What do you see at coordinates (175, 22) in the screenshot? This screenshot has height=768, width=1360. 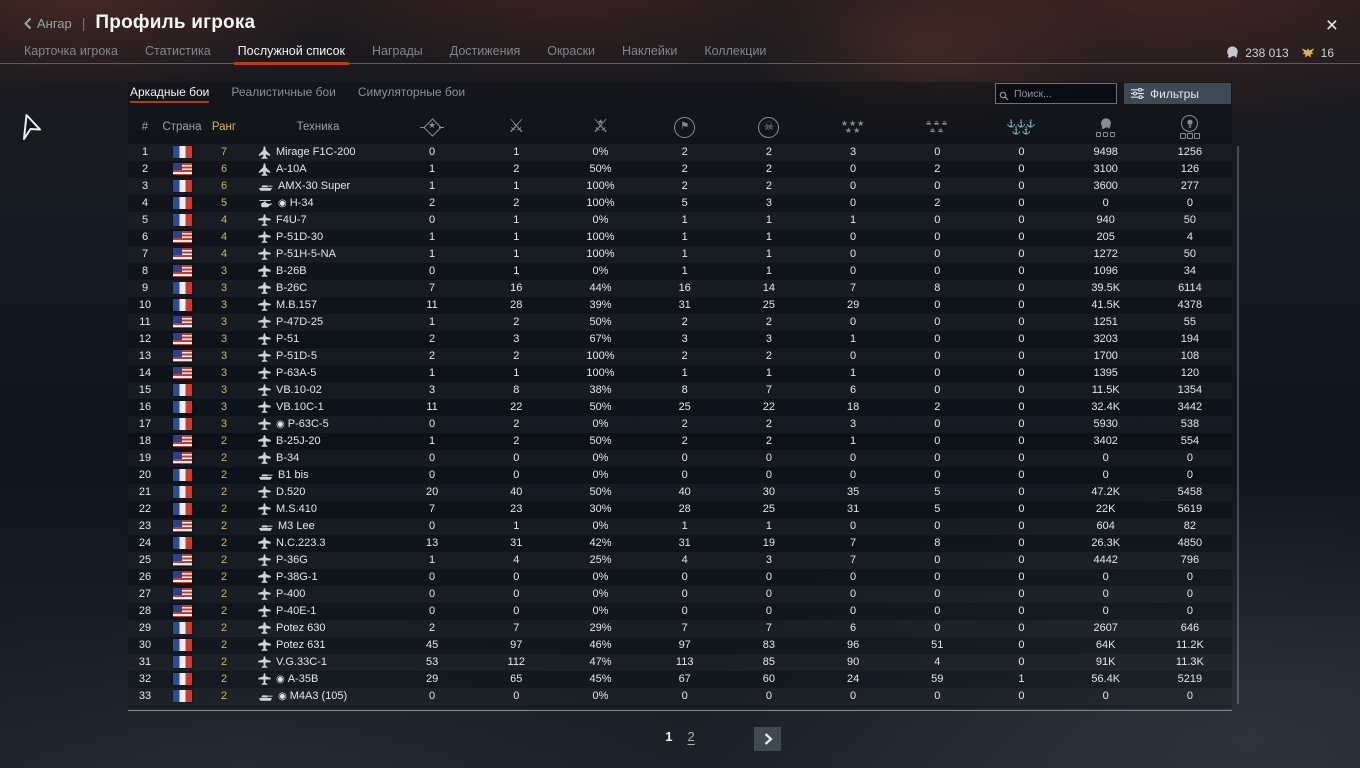 I see `page-title: Профиль игрока` at bounding box center [175, 22].